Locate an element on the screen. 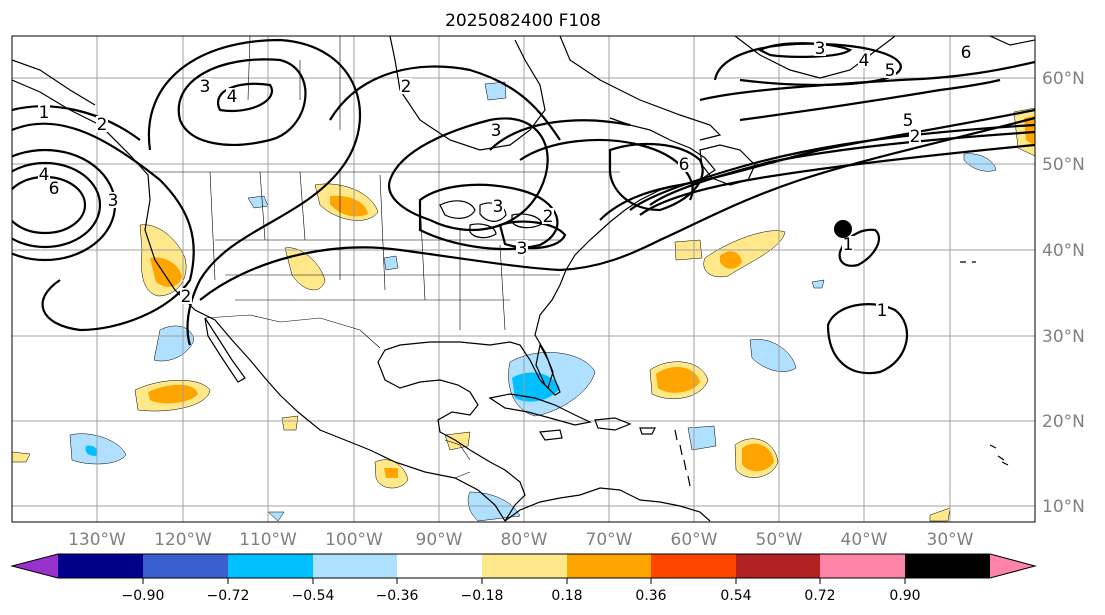 The image size is (1105, 615). lon-label: 120°W is located at coordinates (183, 540).